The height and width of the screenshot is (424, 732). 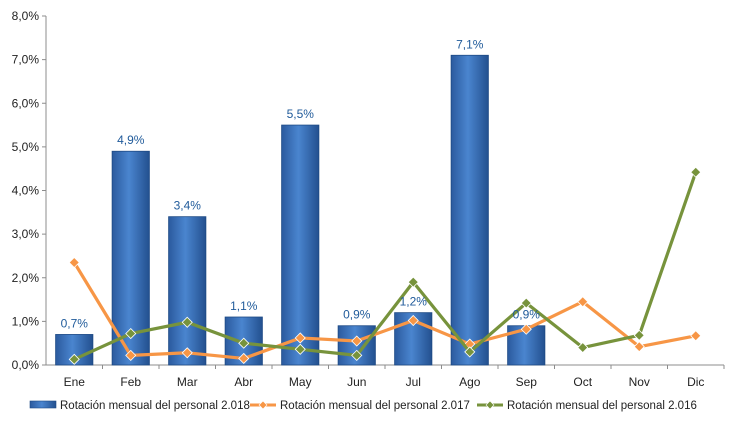 What do you see at coordinates (26, 191) in the screenshot?
I see `y-tick-label: 4,0%` at bounding box center [26, 191].